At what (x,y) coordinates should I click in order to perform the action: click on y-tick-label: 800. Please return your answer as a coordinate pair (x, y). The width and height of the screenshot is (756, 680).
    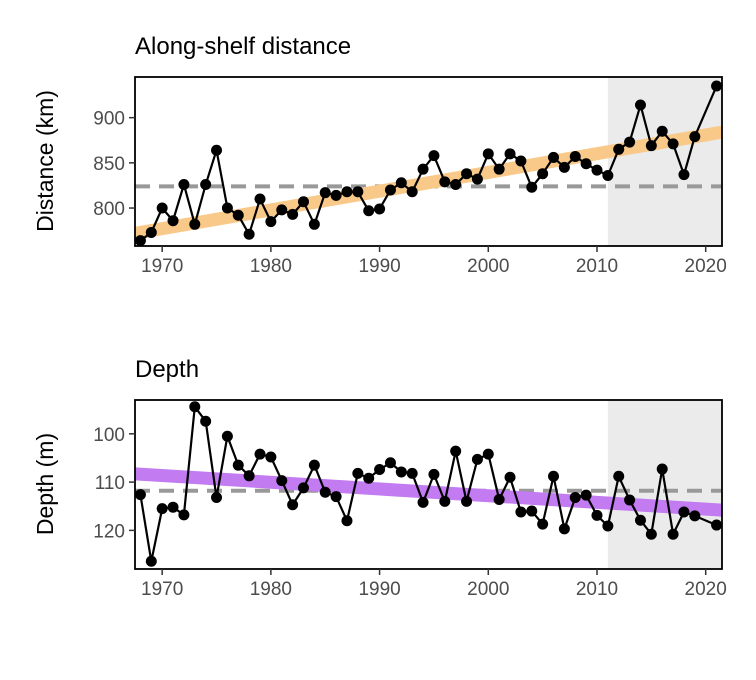
    Looking at the image, I should click on (109, 209).